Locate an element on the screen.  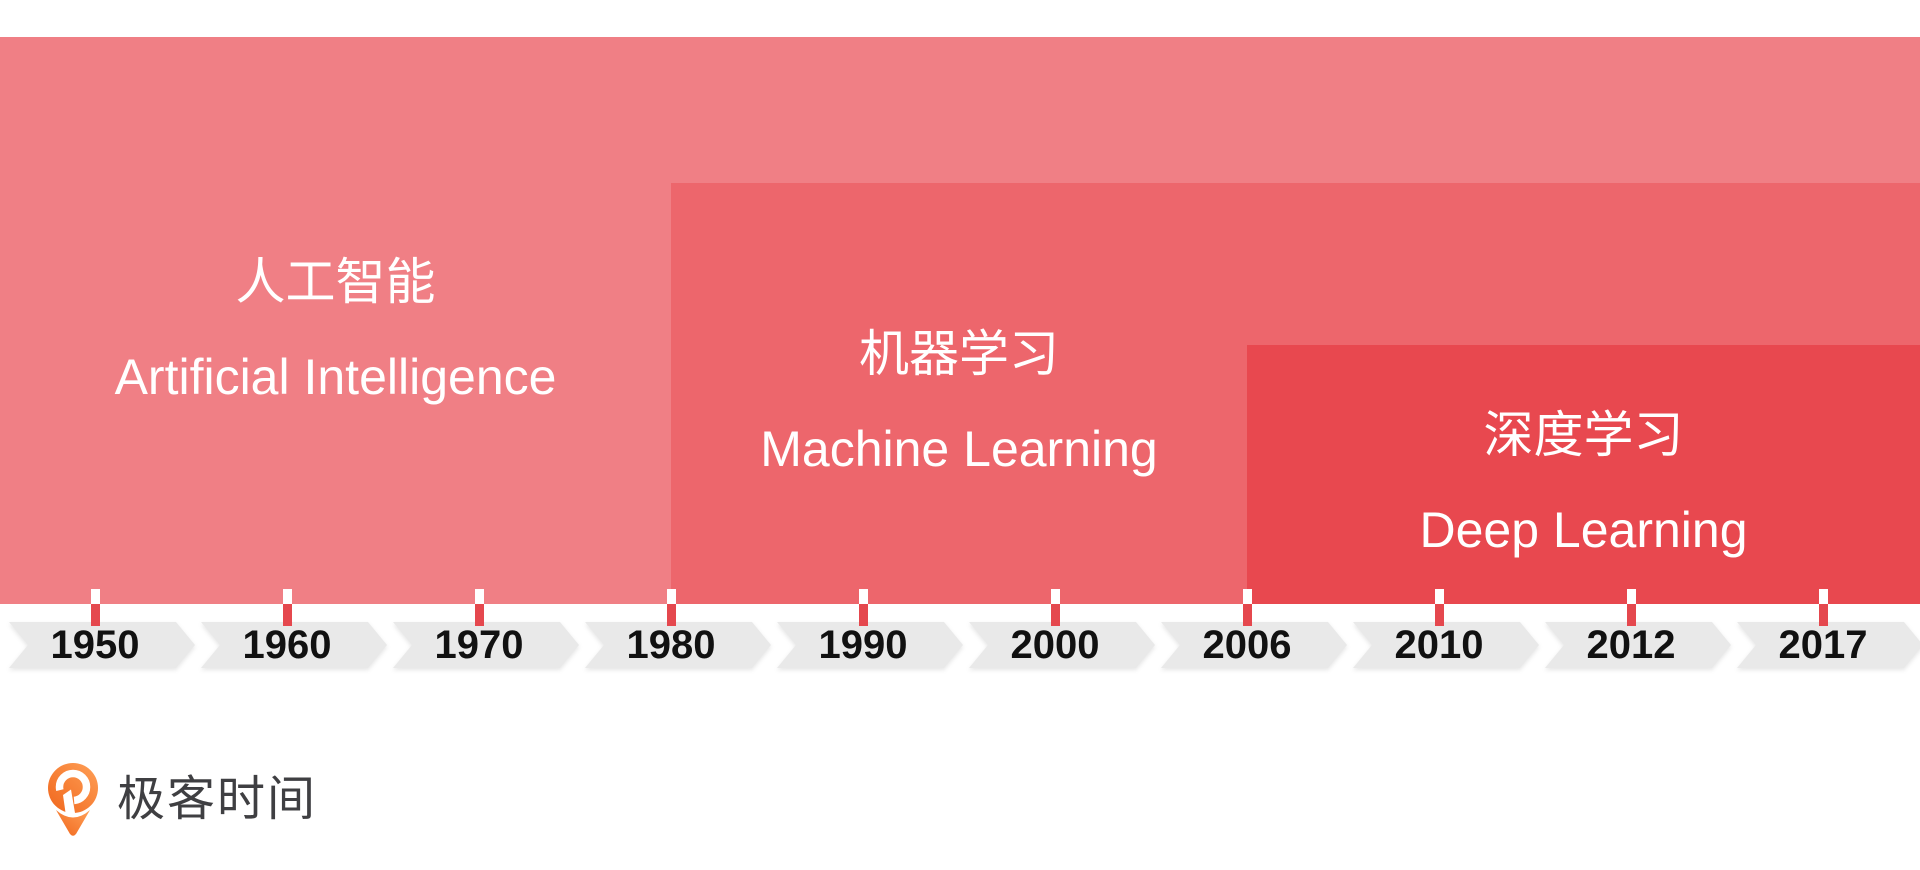
year-label: 1970 is located at coordinates (479, 645).